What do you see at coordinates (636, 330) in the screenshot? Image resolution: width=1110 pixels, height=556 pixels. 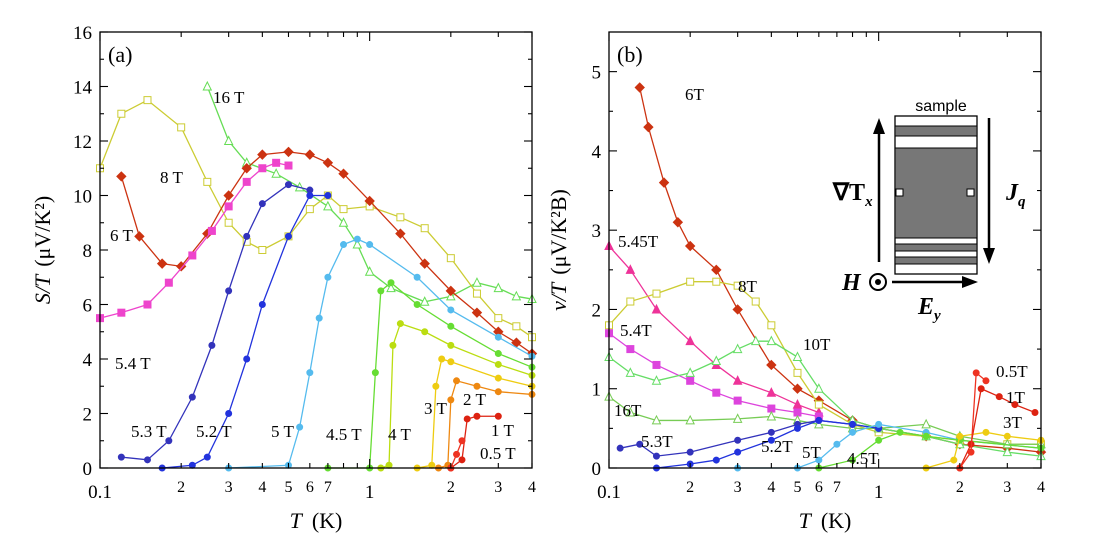 I see `label-b-5.4T: 5.4T` at bounding box center [636, 330].